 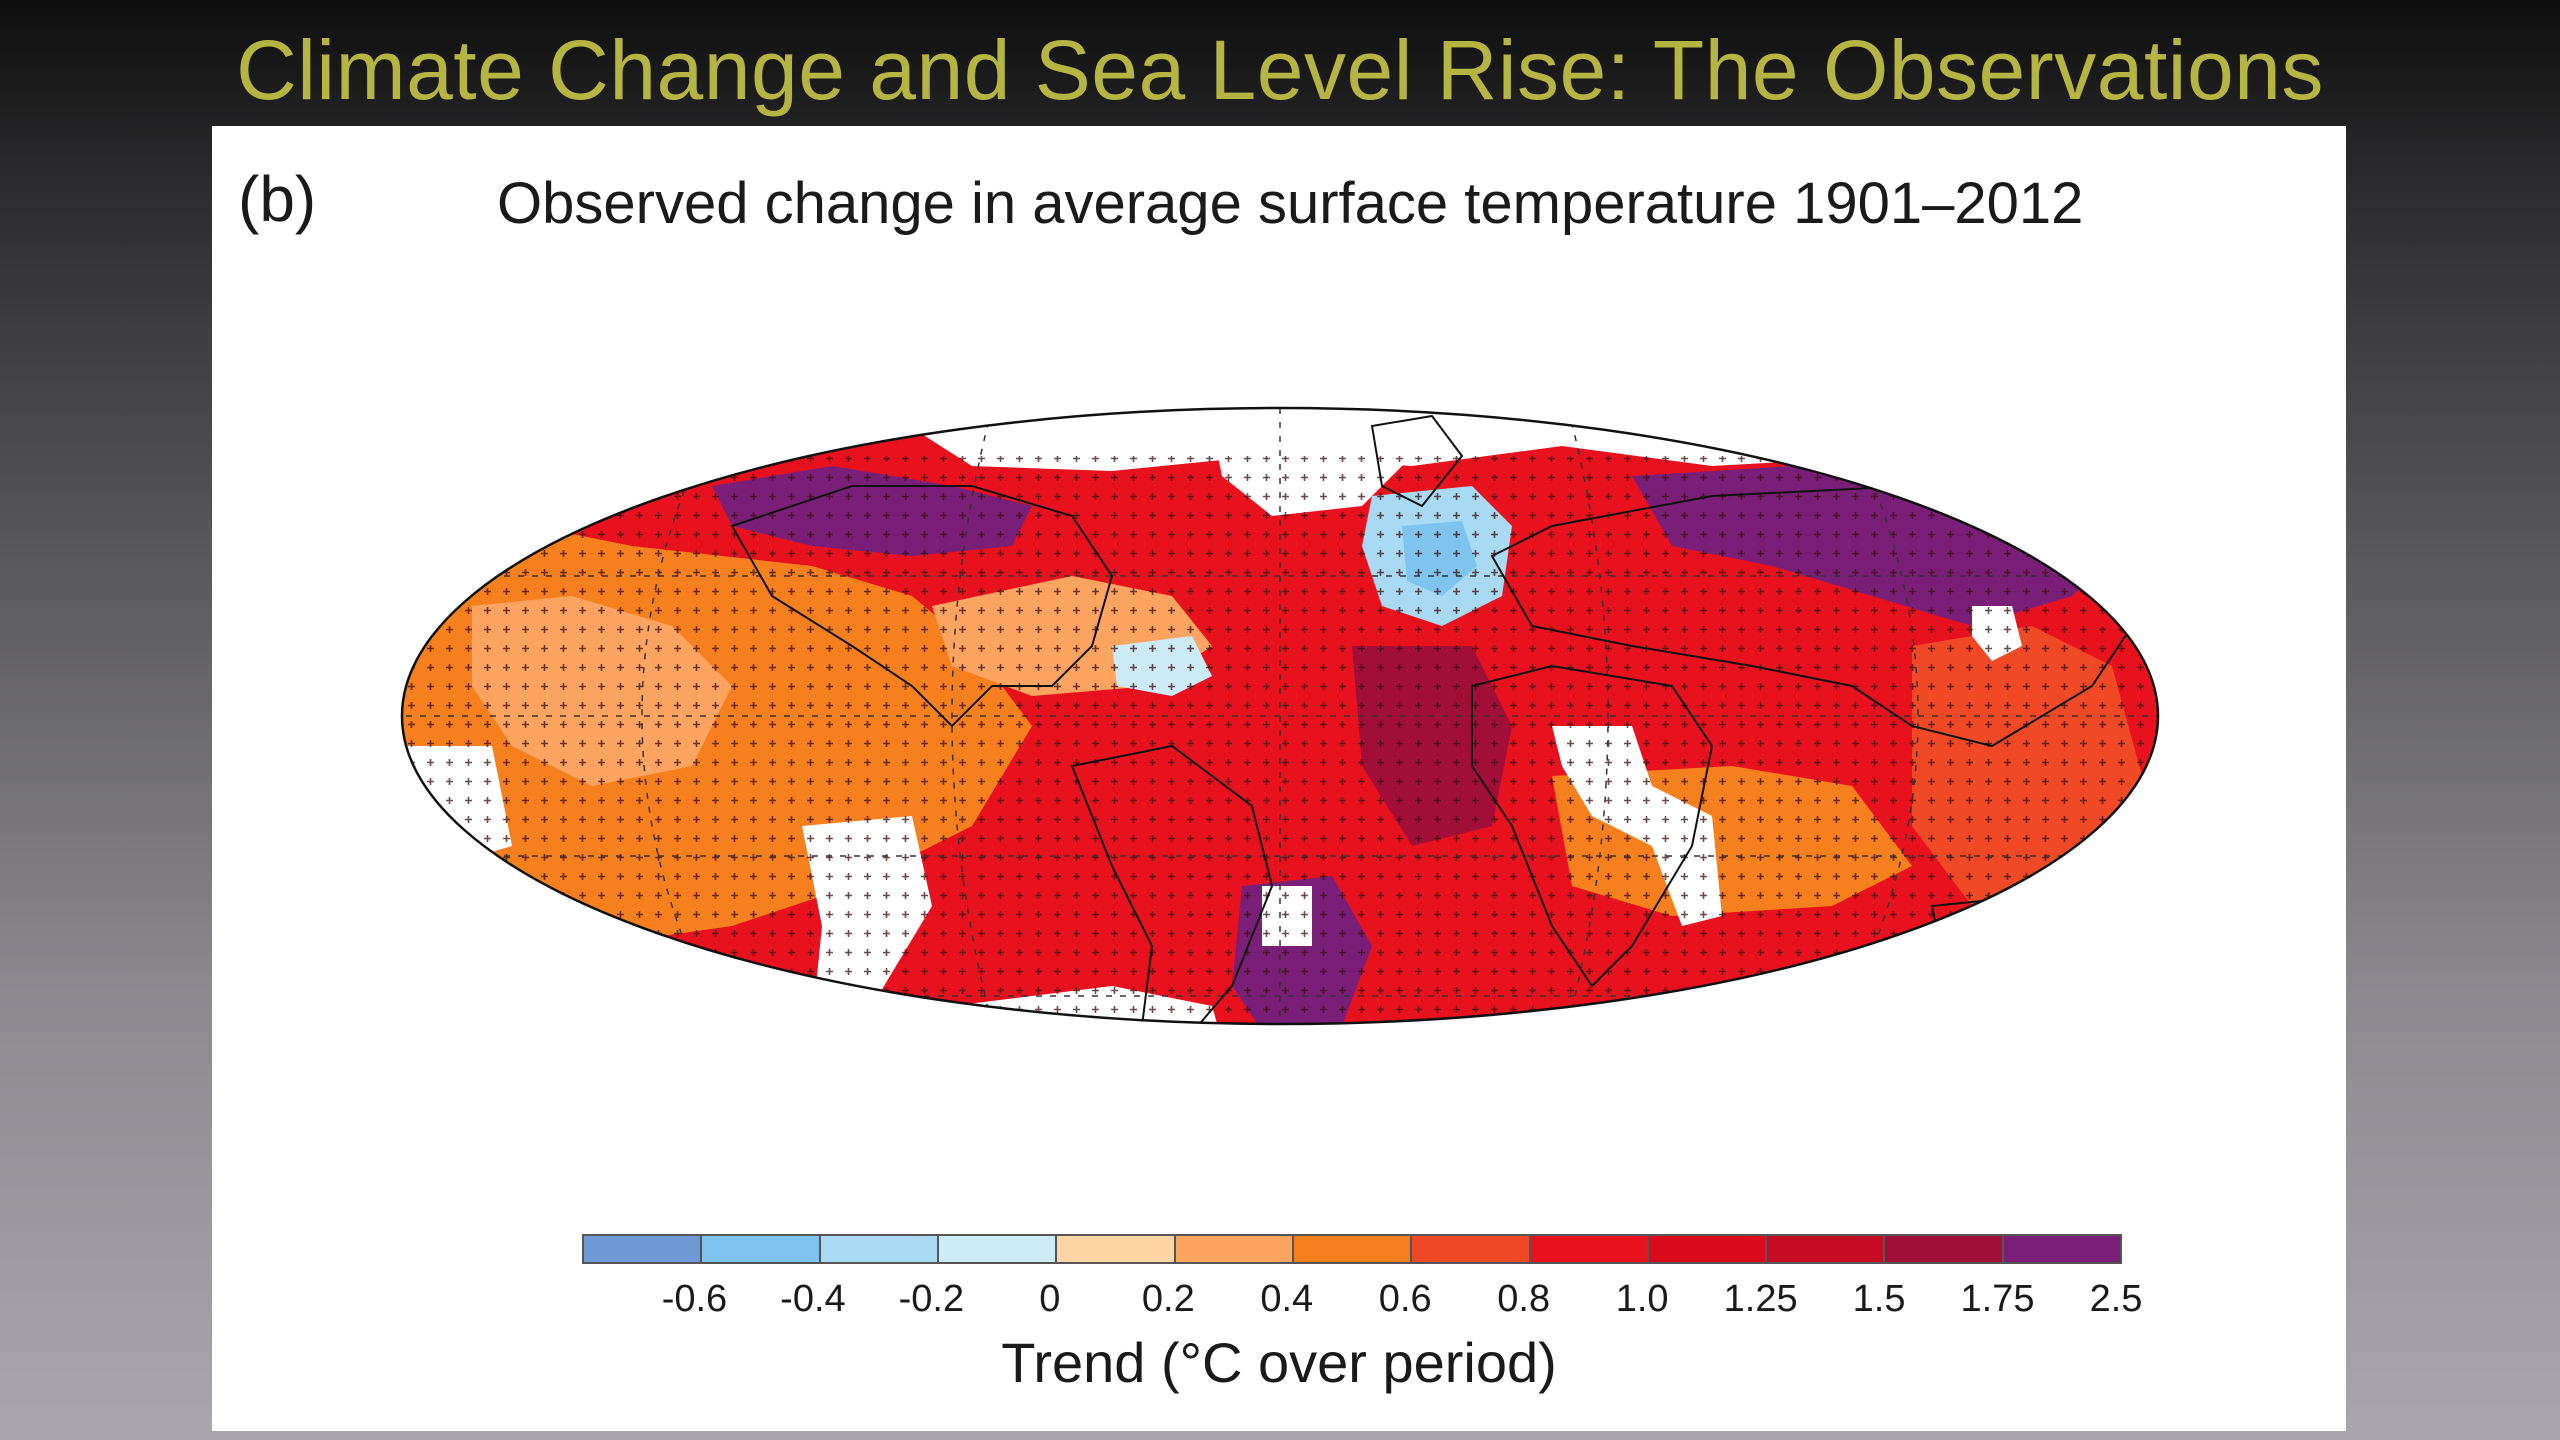 What do you see at coordinates (931, 1299) in the screenshot?
I see `colorbar-tick-label: -0.2` at bounding box center [931, 1299].